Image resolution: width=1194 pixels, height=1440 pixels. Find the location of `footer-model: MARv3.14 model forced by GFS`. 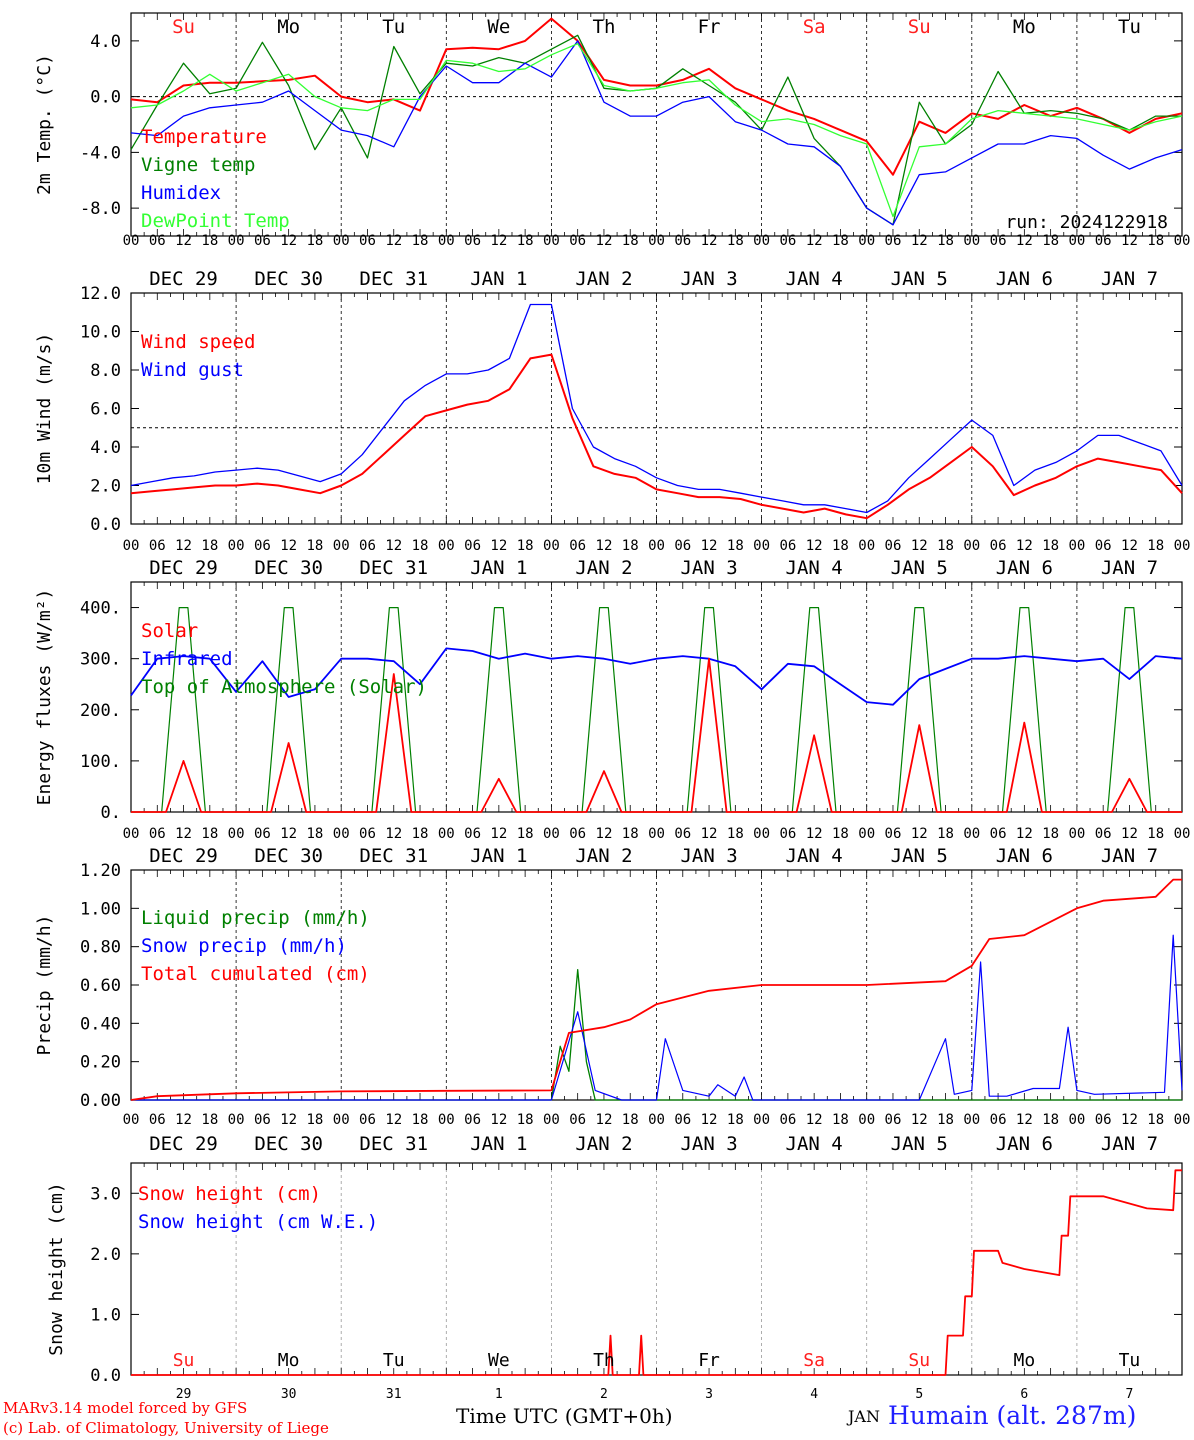

footer-model: MARv3.14 model forced by GFS is located at coordinates (125, 1408).